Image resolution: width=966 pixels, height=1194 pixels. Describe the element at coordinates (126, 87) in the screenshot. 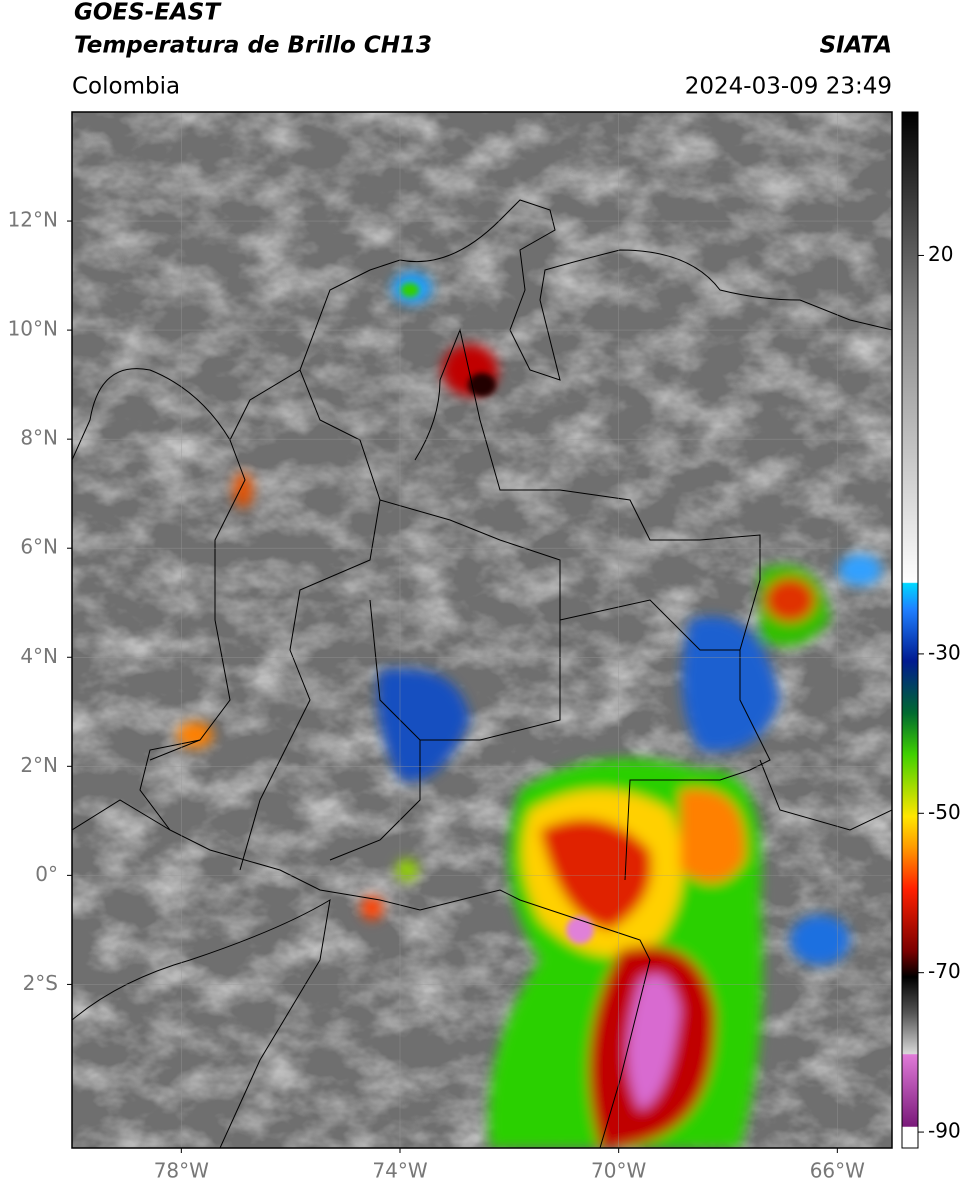

I see `region: Colombia` at that location.